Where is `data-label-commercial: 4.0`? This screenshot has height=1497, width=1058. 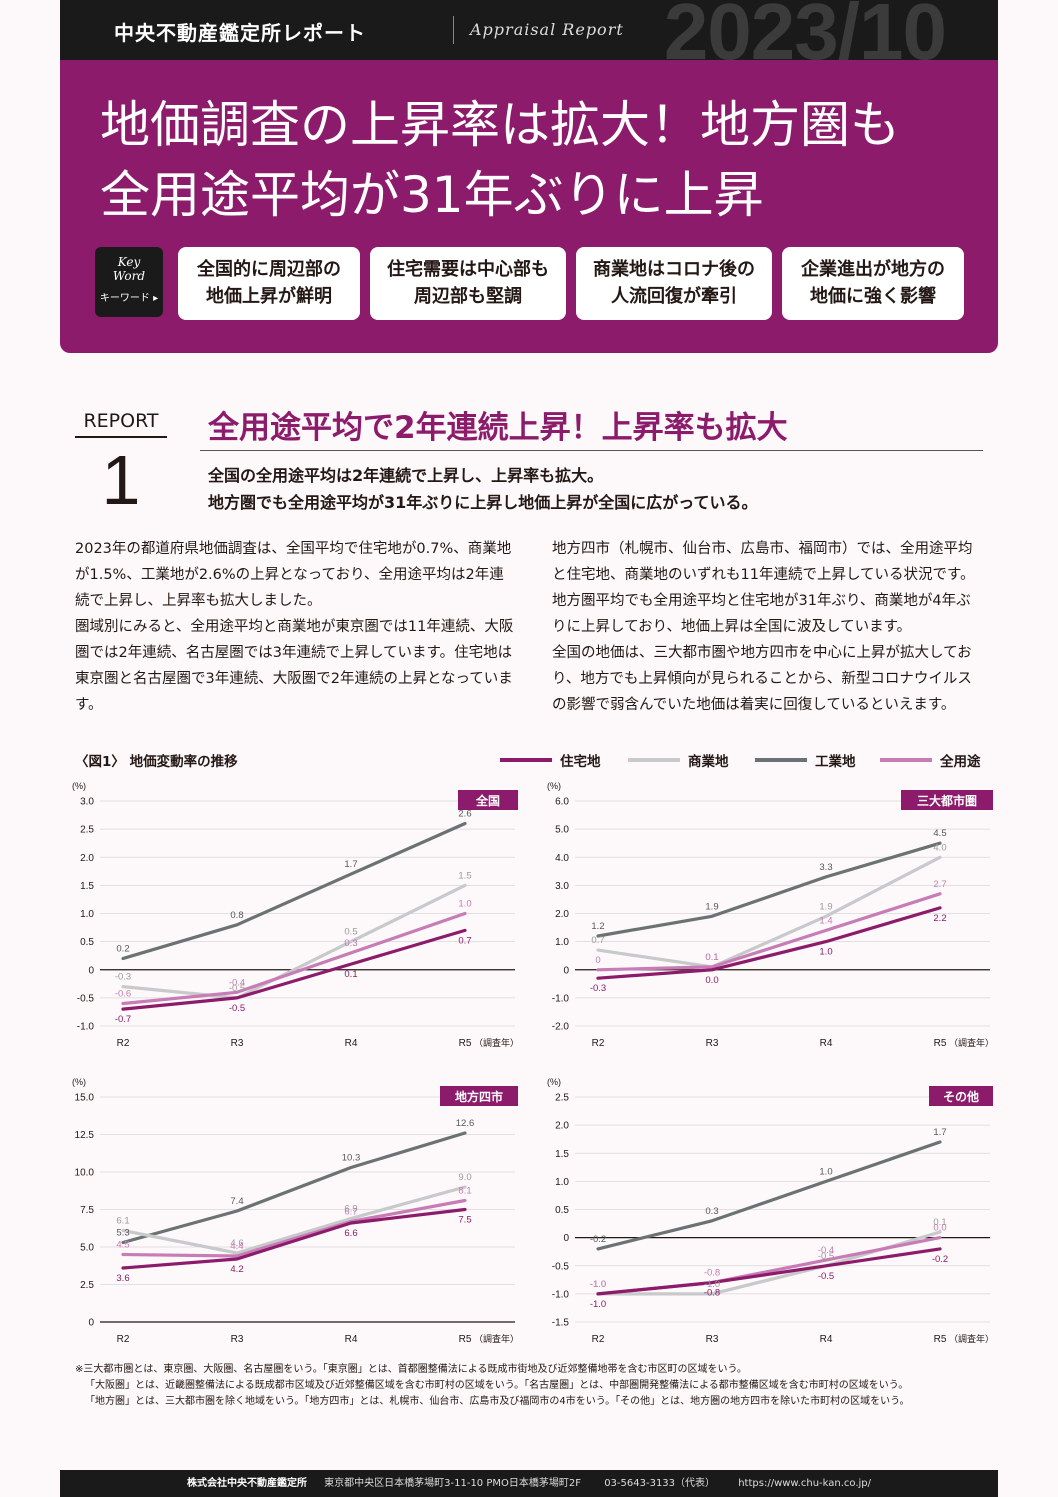 data-label-commercial: 4.0 is located at coordinates (939, 847).